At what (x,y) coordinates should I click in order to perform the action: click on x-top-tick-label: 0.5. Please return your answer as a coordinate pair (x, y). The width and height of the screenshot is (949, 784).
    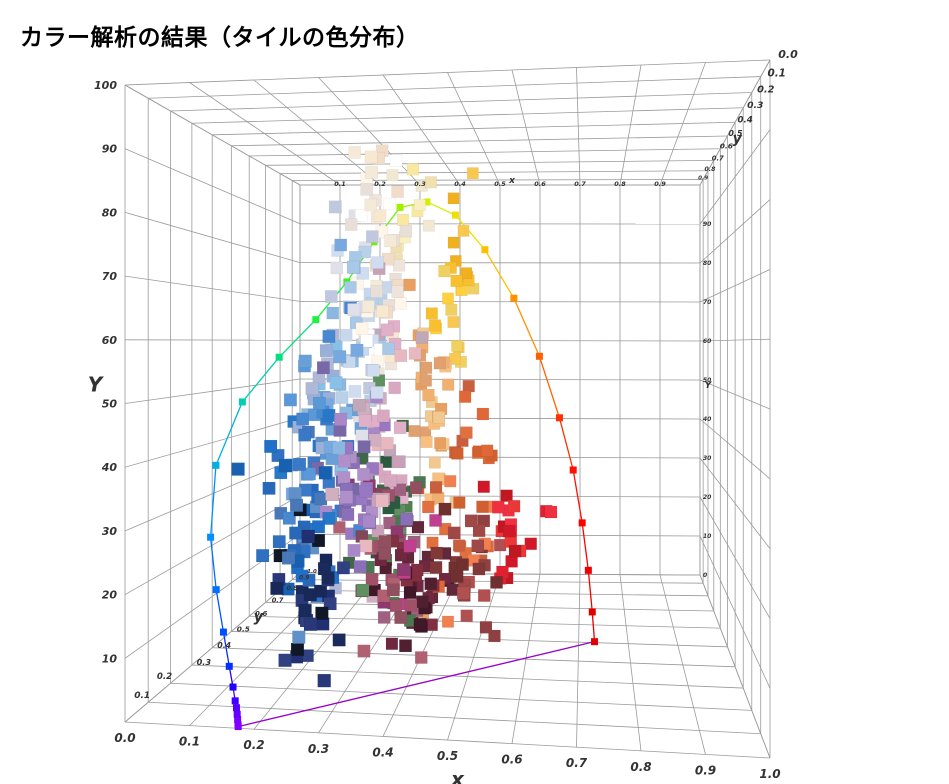
    Looking at the image, I should click on (500, 184).